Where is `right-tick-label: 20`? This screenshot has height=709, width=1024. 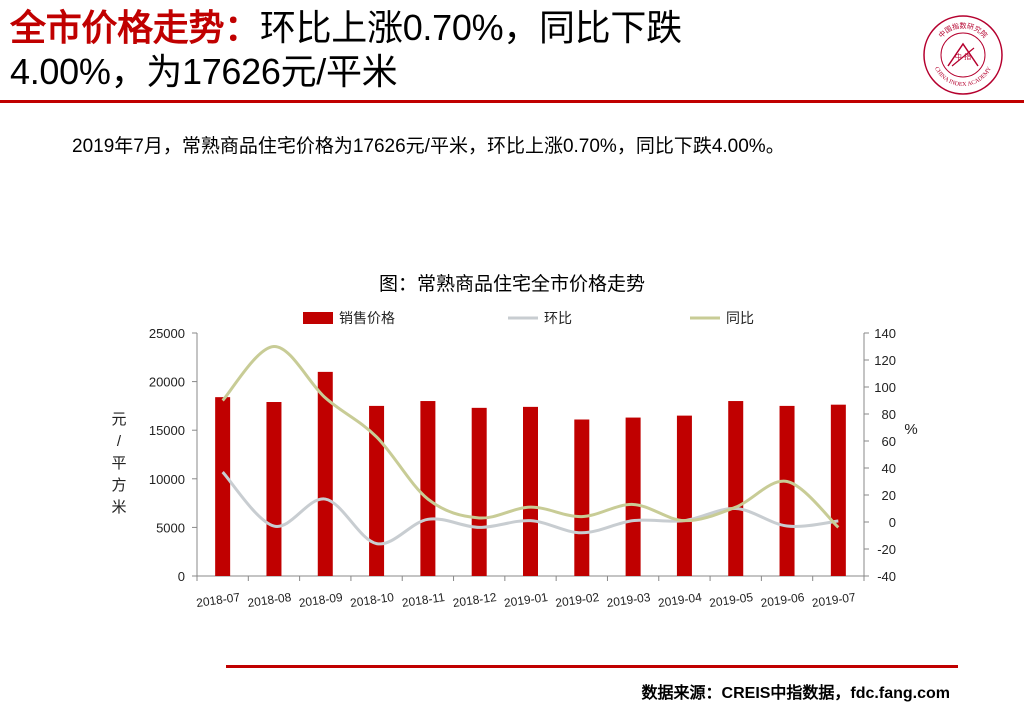 right-tick-label: 20 is located at coordinates (889, 495).